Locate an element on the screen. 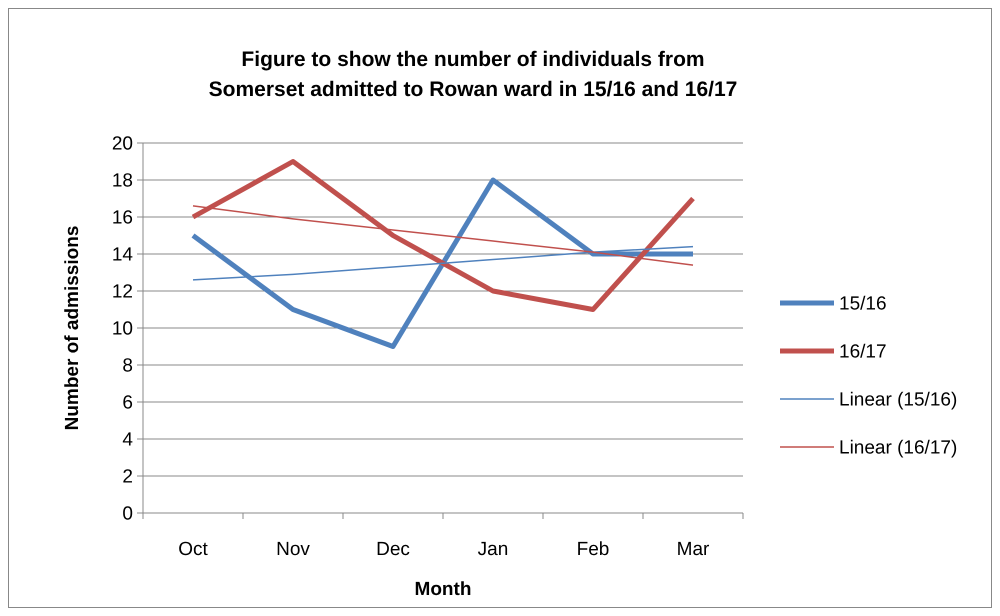 This screenshot has width=1000, height=616. x-tick-label: Jan is located at coordinates (493, 549).